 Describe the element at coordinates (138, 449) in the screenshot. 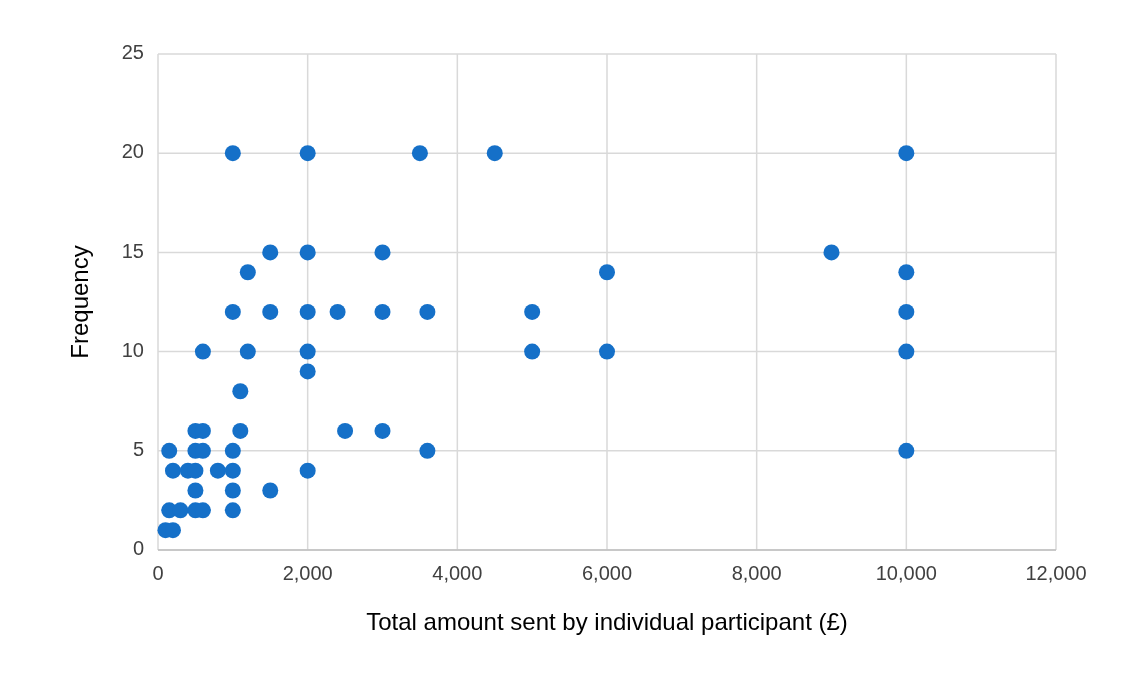

I see `y-tick-label: 5` at that location.